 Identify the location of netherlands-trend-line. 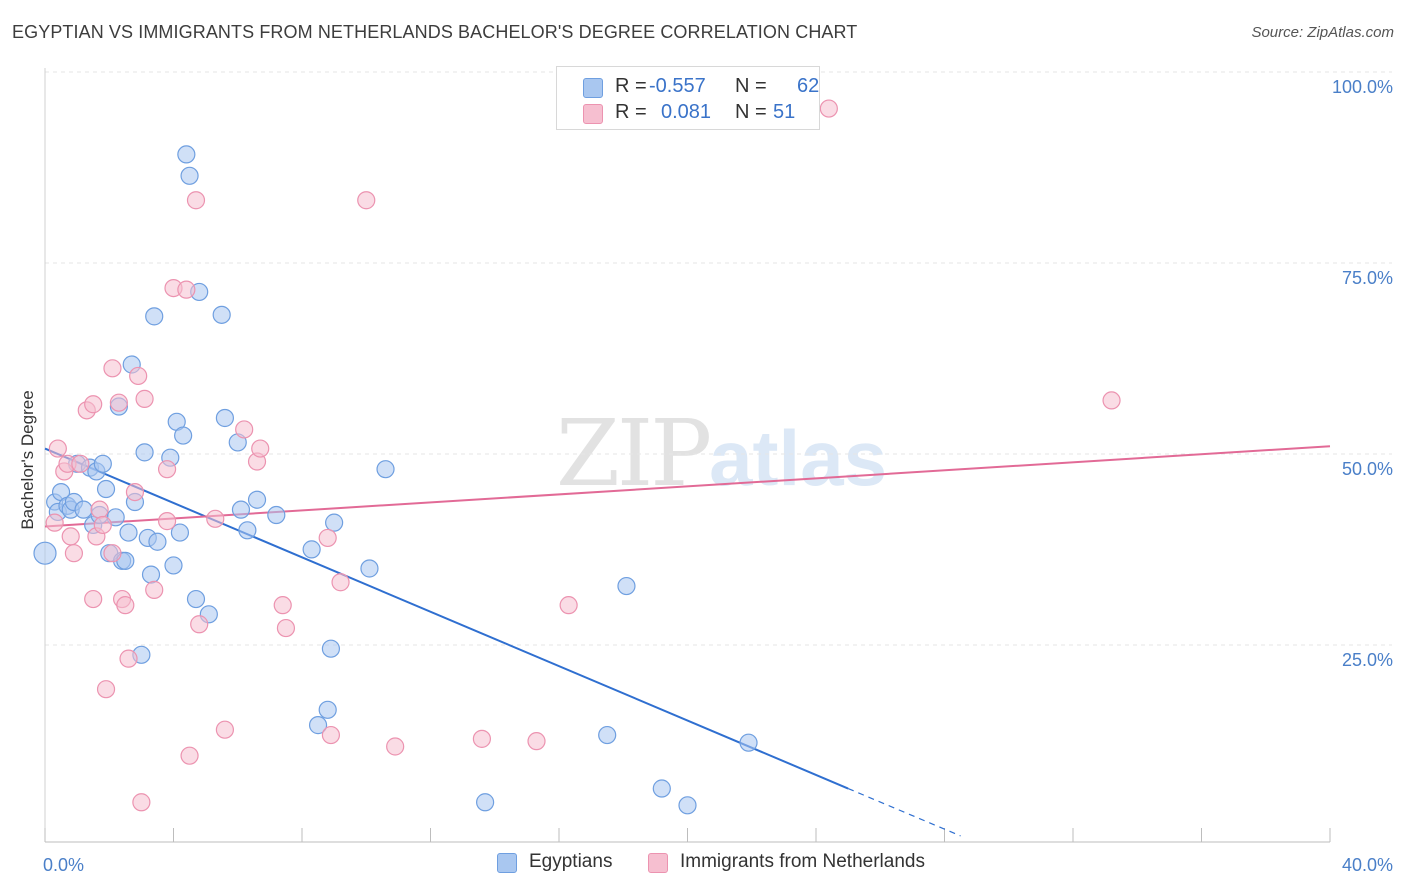
(687, 486).